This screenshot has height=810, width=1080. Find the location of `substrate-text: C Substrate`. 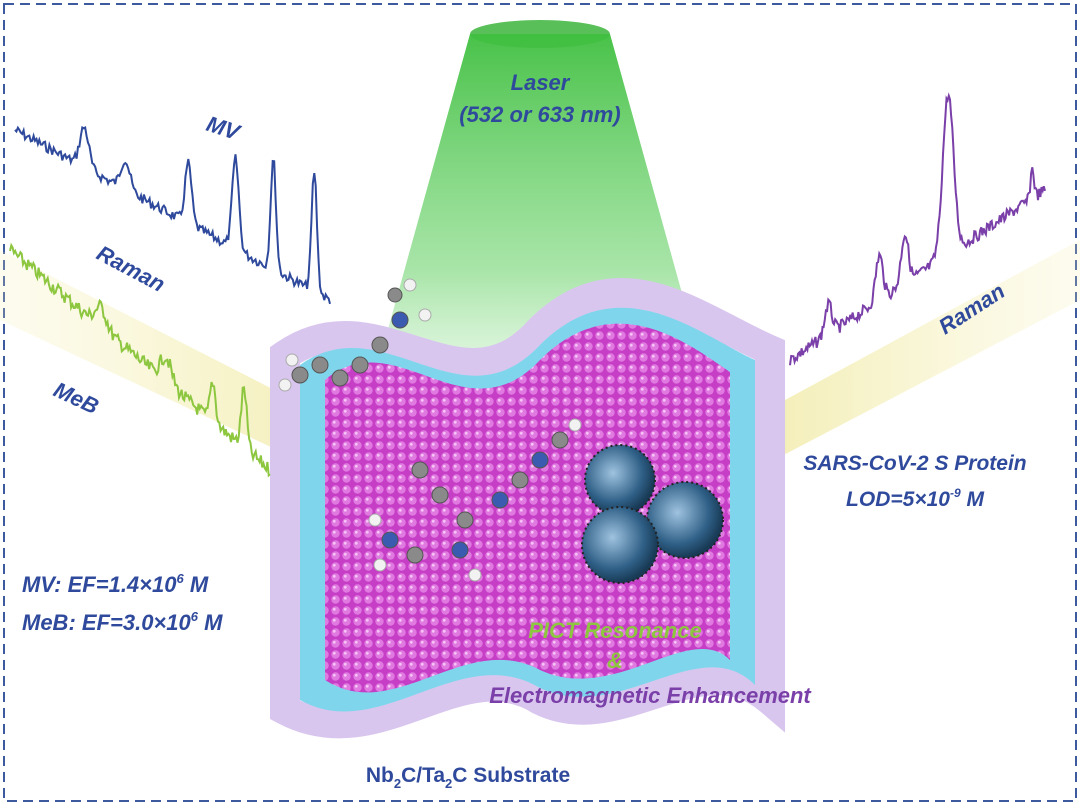

substrate-text: C Substrate is located at coordinates (511, 775).